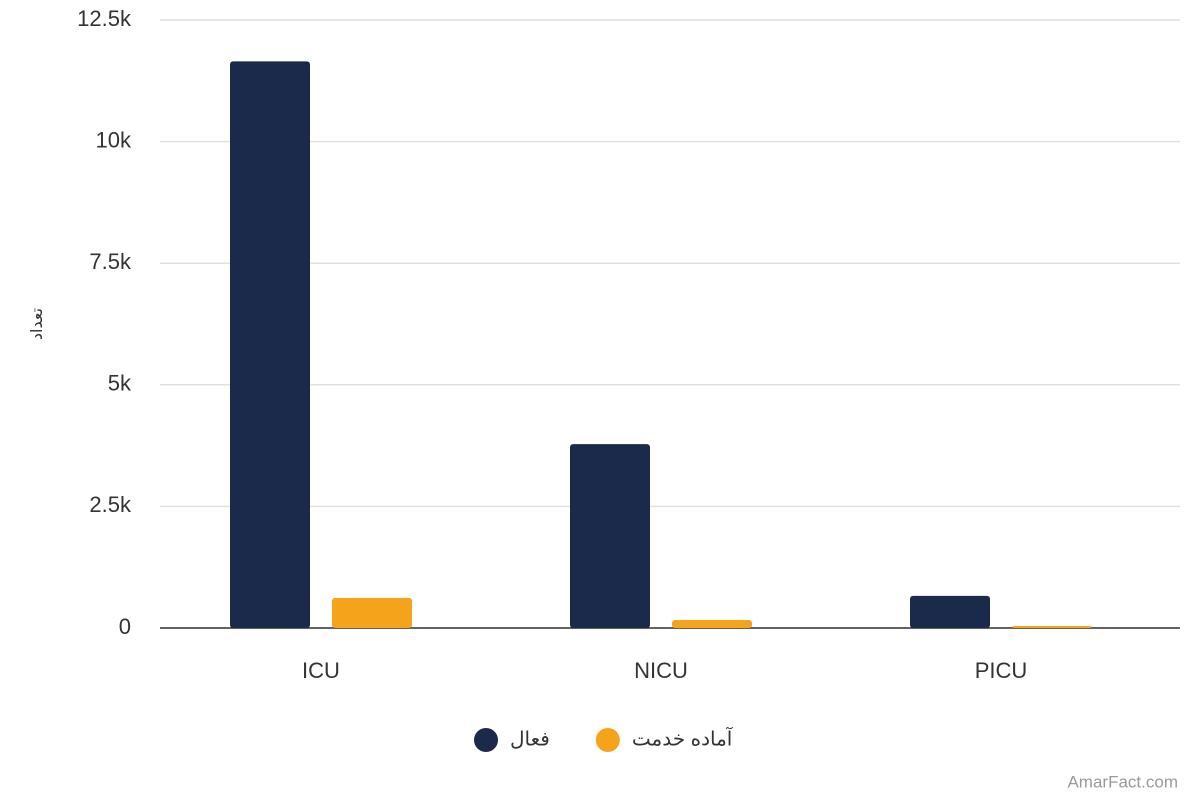 The image size is (1200, 800). I want to click on y-tick-label: 5k, so click(120, 383).